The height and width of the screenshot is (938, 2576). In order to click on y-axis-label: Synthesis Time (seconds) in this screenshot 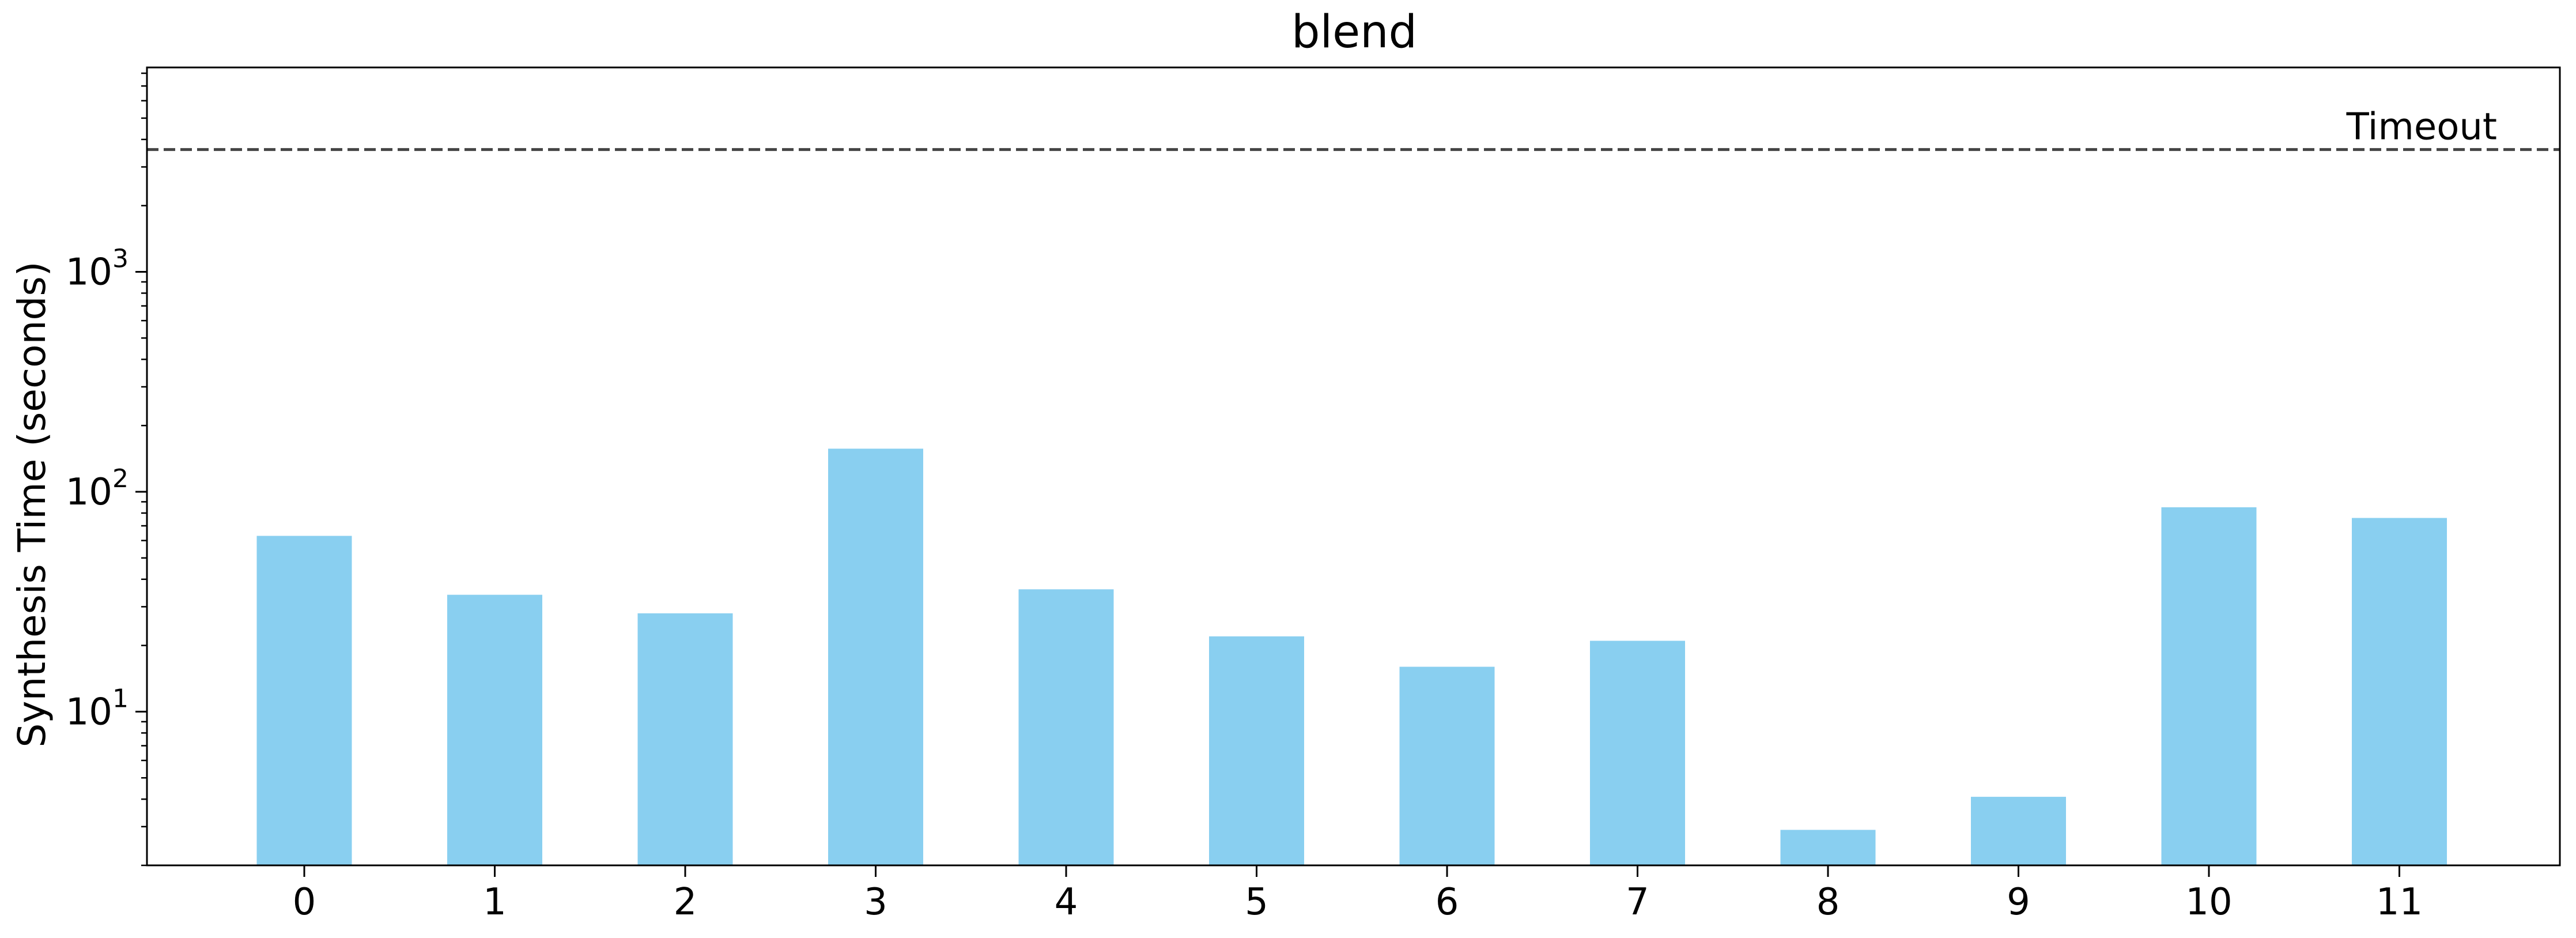, I will do `click(32, 505)`.